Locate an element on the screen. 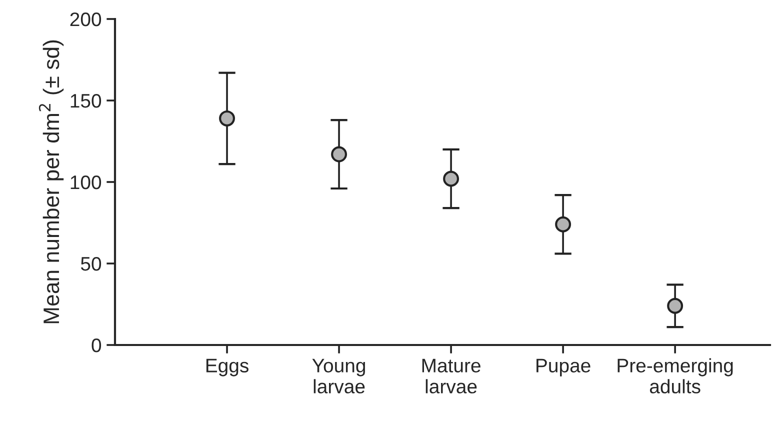 This screenshot has width=781, height=421. y-tick-label: 50 is located at coordinates (91, 263).